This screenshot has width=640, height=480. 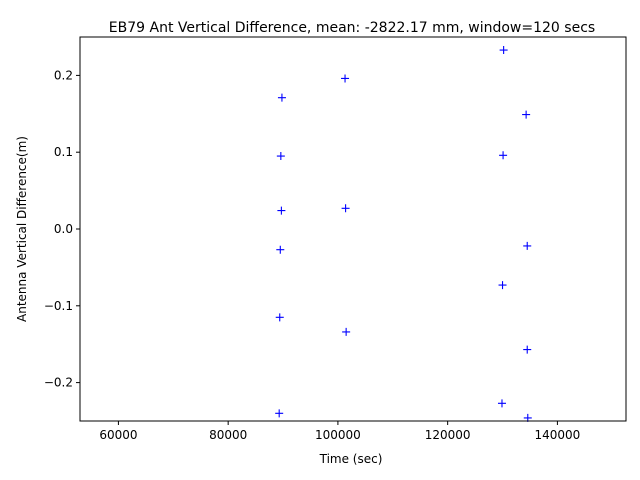 What do you see at coordinates (63, 152) in the screenshot?
I see `y-tick-label: 0.1` at bounding box center [63, 152].